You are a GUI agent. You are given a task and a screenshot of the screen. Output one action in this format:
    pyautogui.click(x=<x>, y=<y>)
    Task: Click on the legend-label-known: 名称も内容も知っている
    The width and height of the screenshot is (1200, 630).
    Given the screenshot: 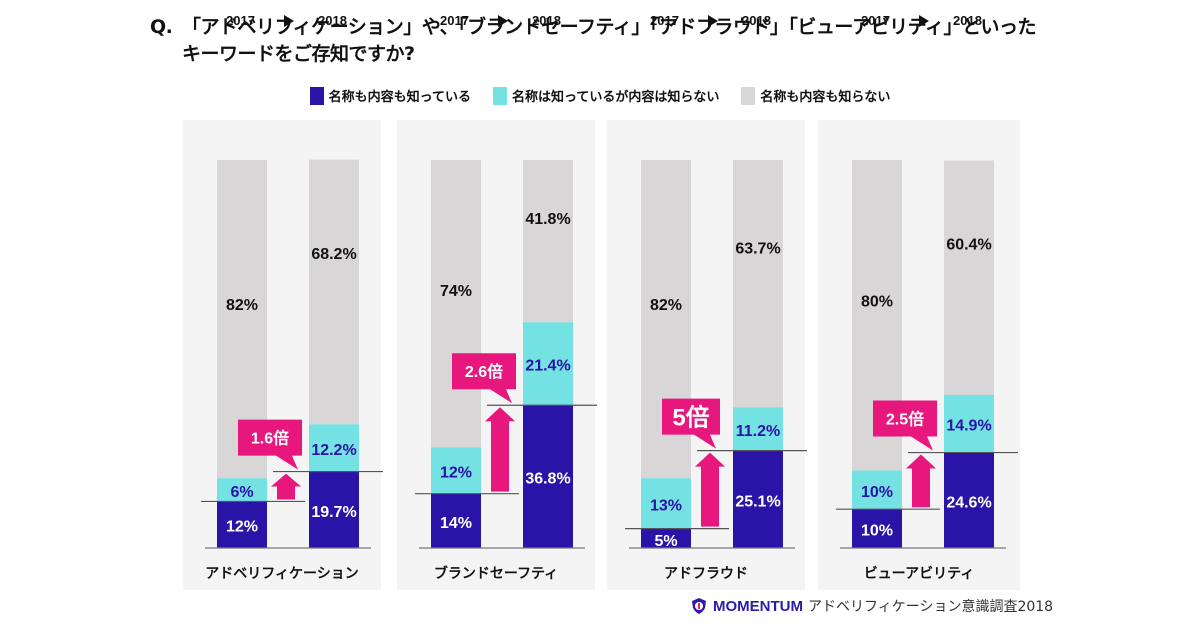 What is the action you would take?
    pyautogui.click(x=399, y=97)
    